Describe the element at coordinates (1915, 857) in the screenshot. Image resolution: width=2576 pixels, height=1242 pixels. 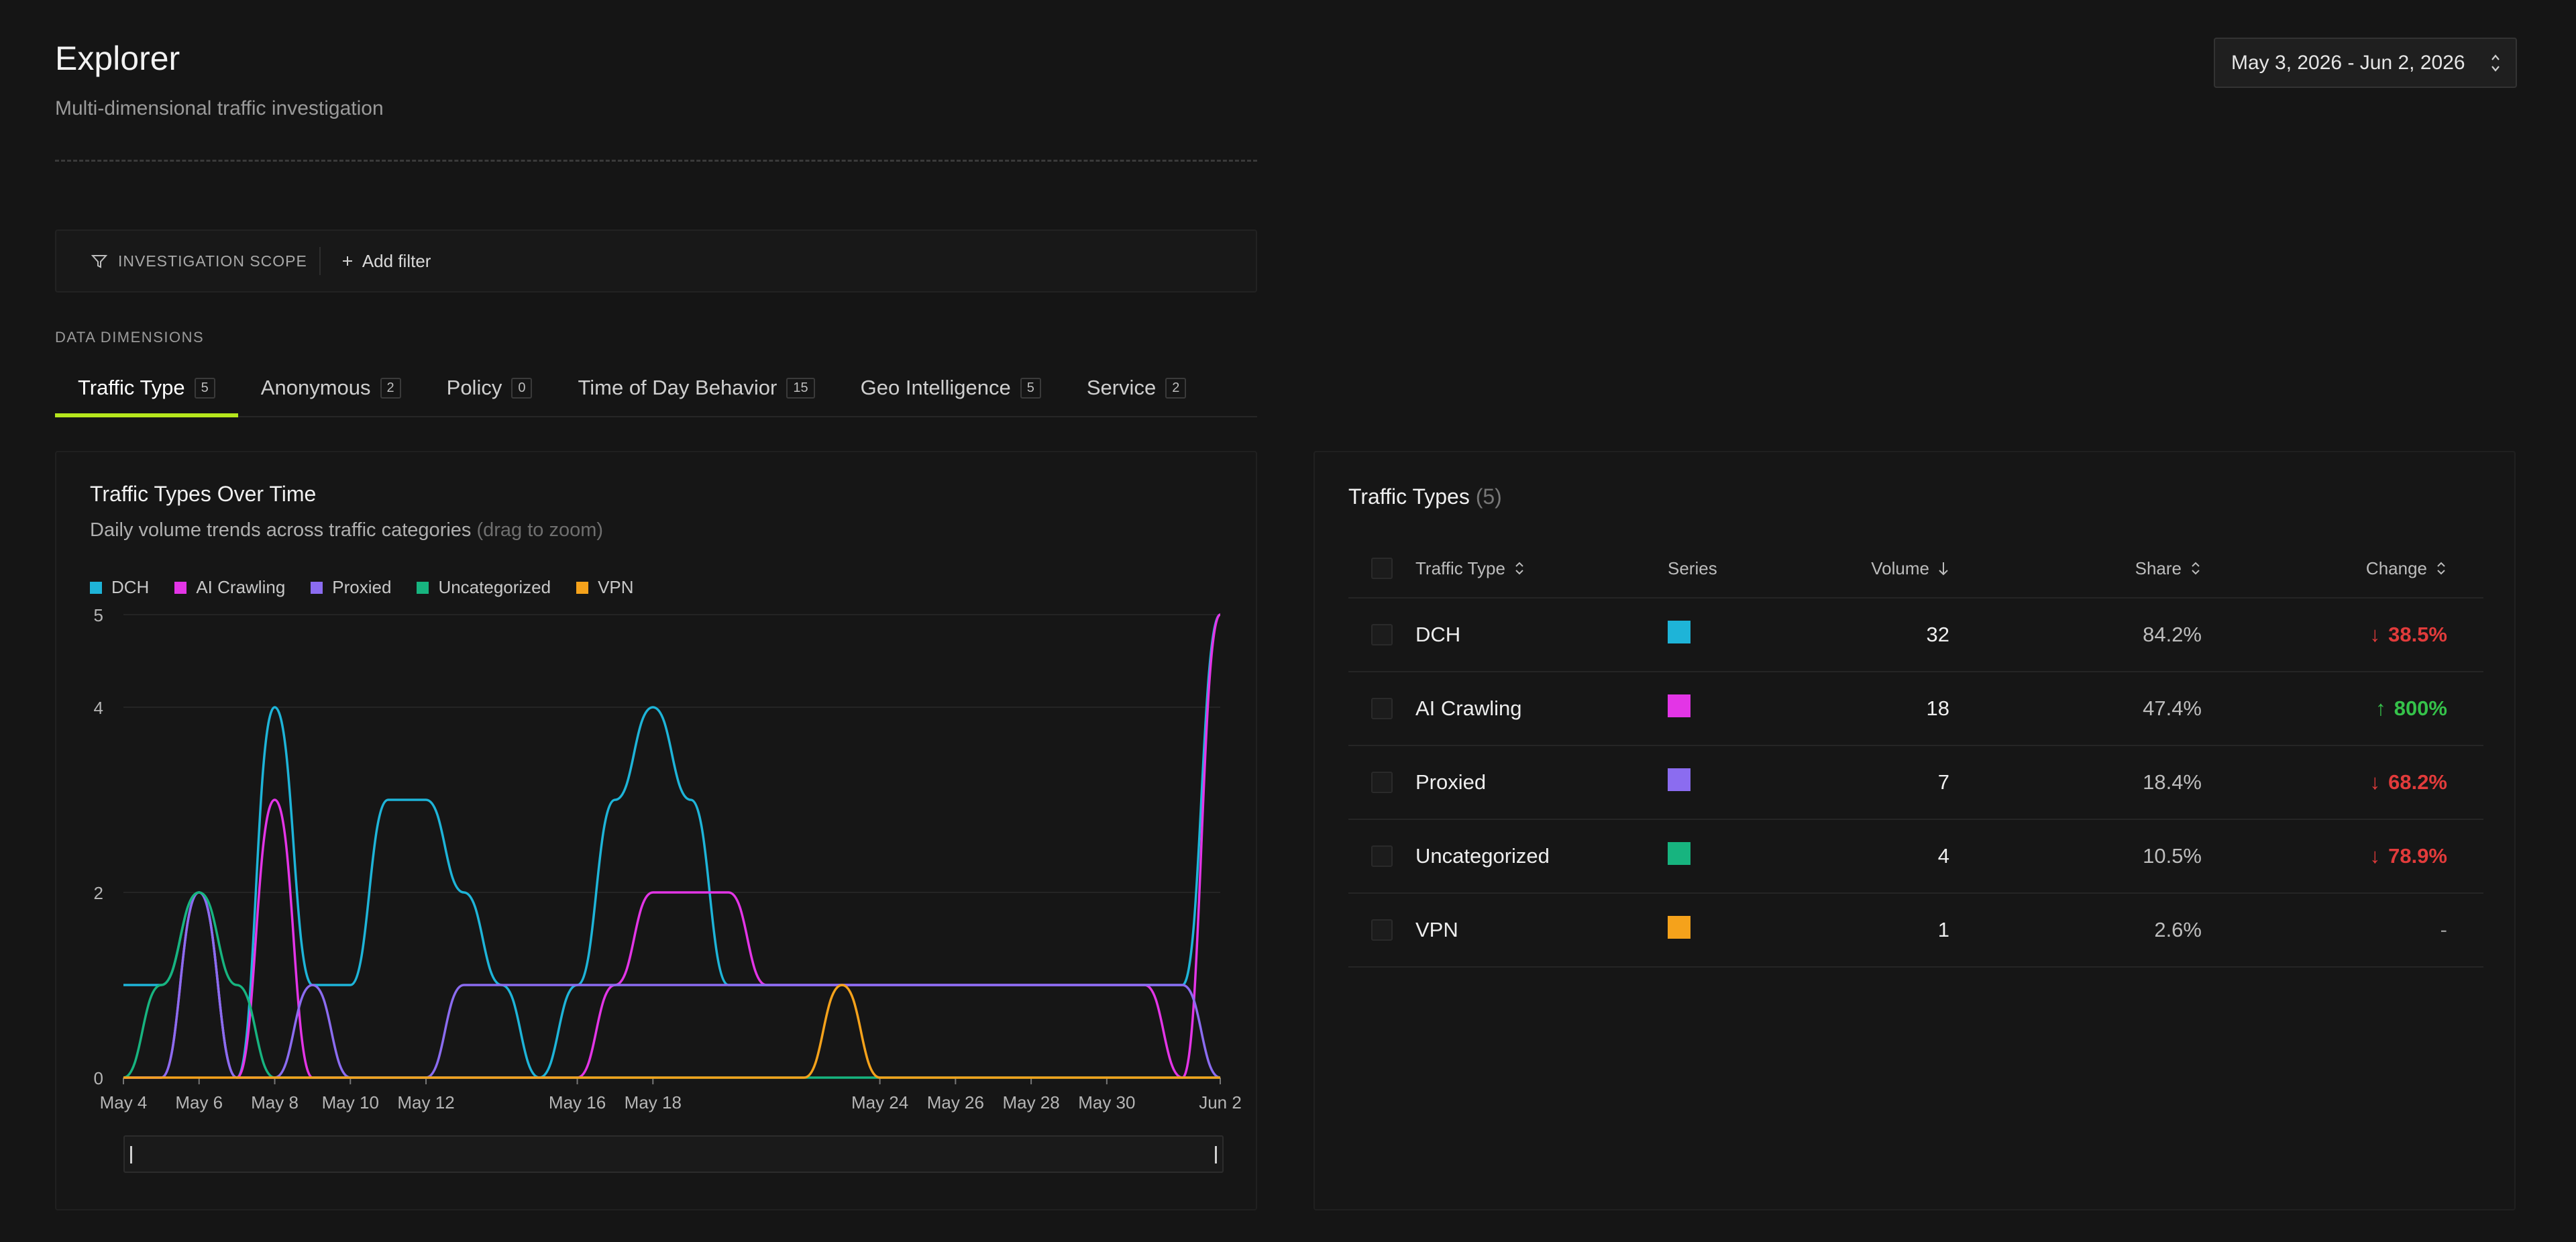
I see `table-row: Uncategorized 4 10.5% ↓ 78.9%` at that location.